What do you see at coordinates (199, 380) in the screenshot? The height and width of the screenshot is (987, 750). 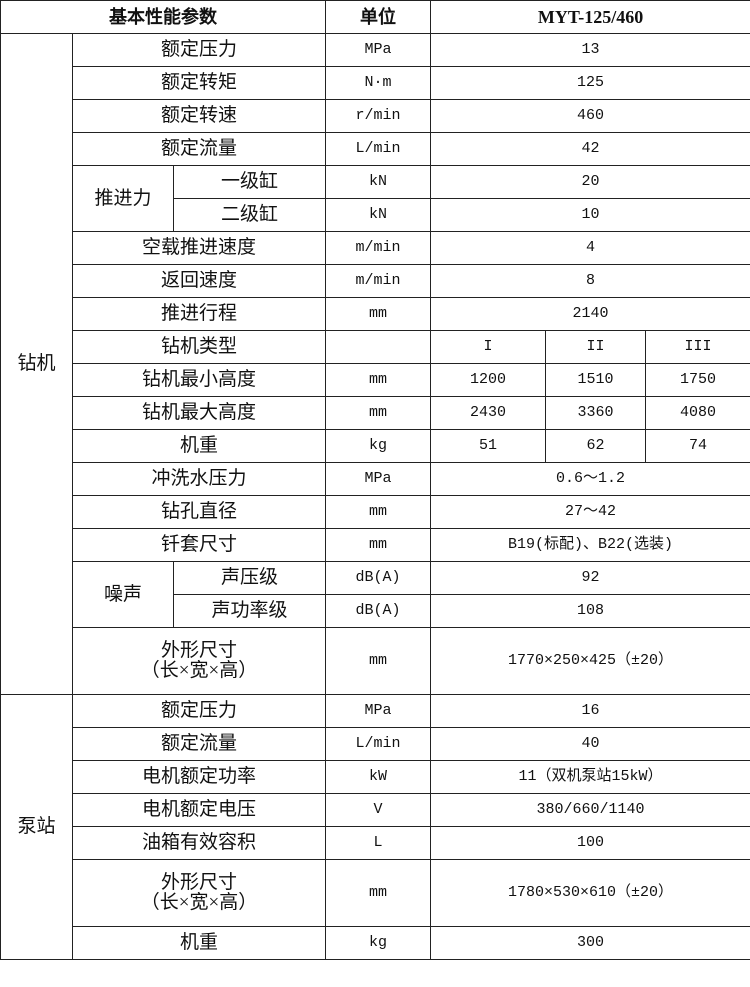 I see `param-name-cell: 钻机最小高度` at bounding box center [199, 380].